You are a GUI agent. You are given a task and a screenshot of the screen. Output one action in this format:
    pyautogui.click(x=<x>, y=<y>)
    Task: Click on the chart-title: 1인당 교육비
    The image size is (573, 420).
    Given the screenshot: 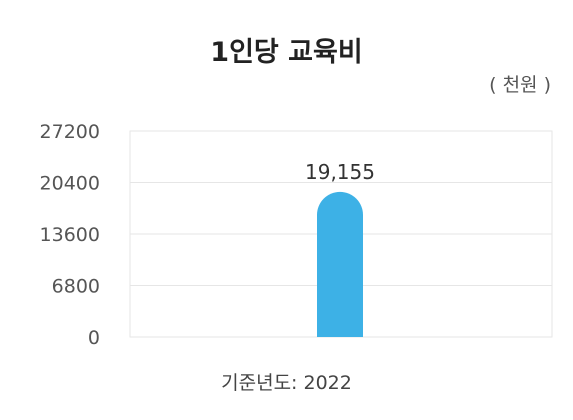 What is the action you would take?
    pyautogui.click(x=286, y=52)
    